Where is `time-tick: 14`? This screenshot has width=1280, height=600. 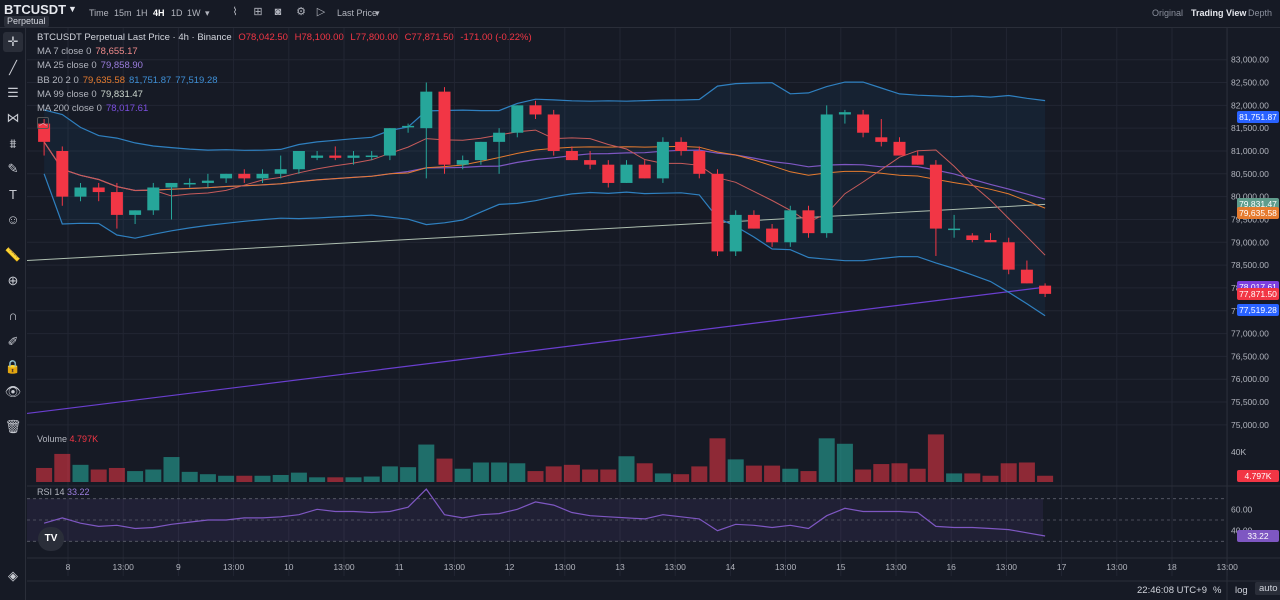 time-tick: 14 is located at coordinates (731, 567).